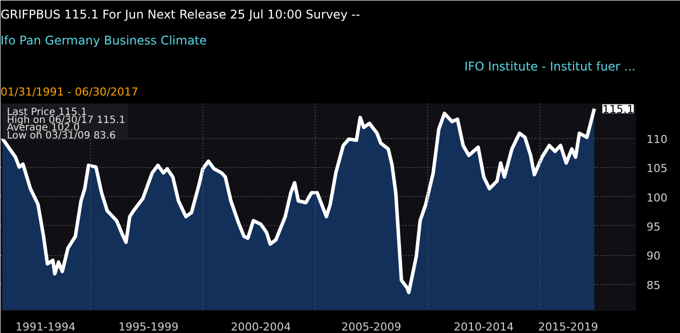  Describe the element at coordinates (618, 109) in the screenshot. I see `annotation: 115.1` at that location.